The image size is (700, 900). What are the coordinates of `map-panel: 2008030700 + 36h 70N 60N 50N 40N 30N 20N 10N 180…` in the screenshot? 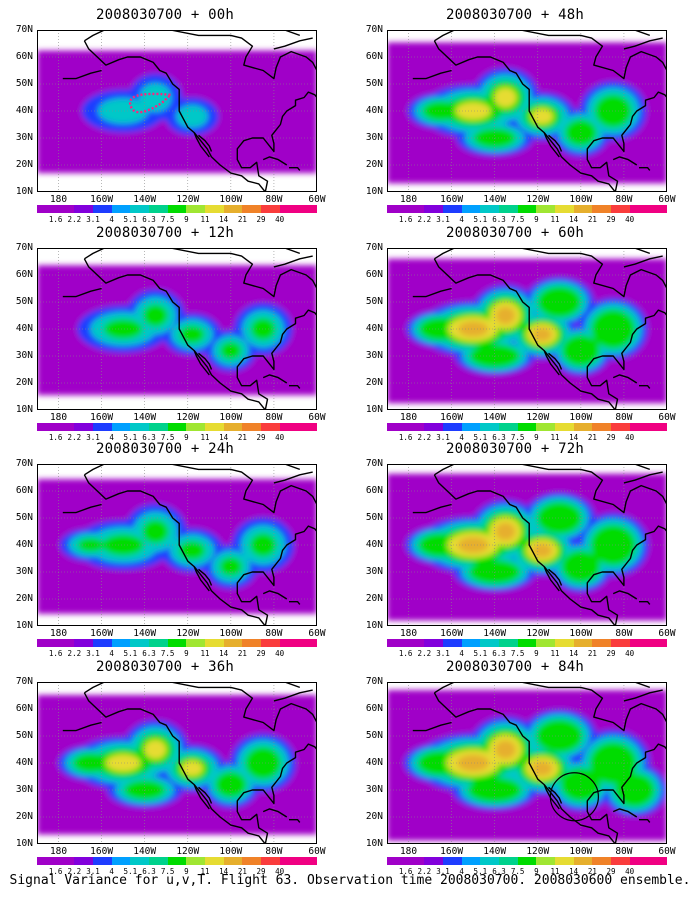 It's located at (165, 767).